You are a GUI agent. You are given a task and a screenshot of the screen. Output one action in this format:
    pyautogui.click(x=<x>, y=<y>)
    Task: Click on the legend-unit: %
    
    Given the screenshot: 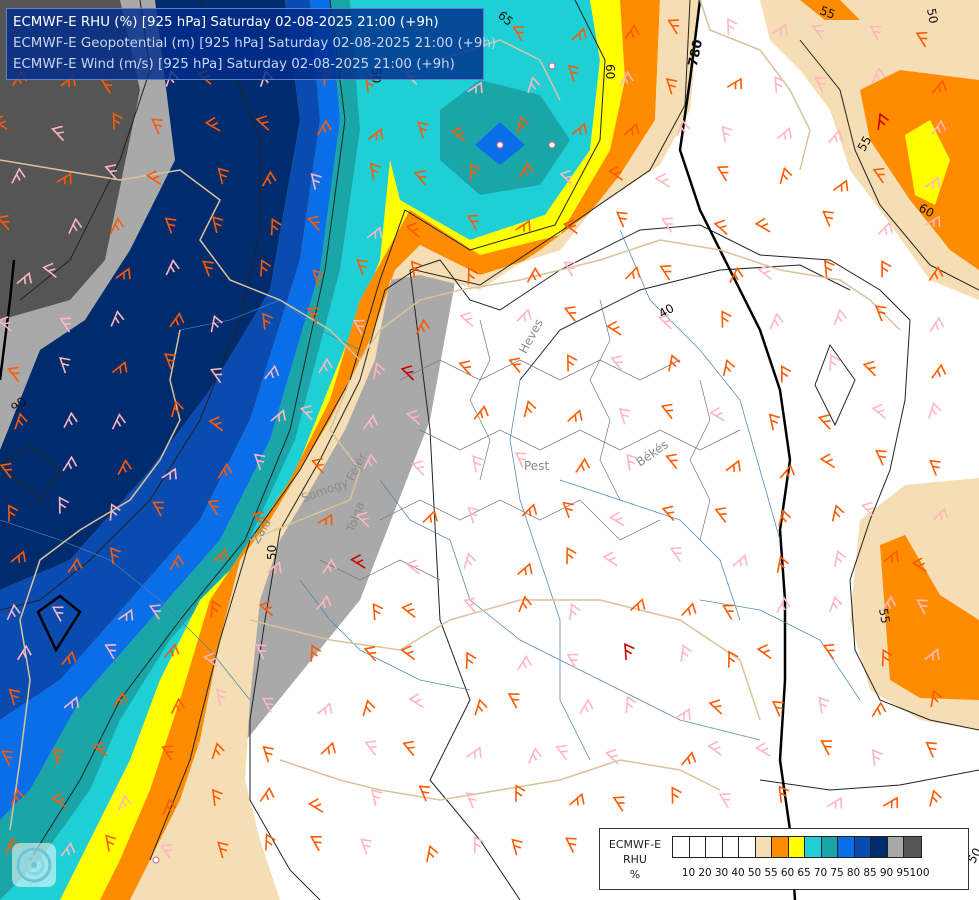 What is the action you would take?
    pyautogui.click(x=635, y=874)
    